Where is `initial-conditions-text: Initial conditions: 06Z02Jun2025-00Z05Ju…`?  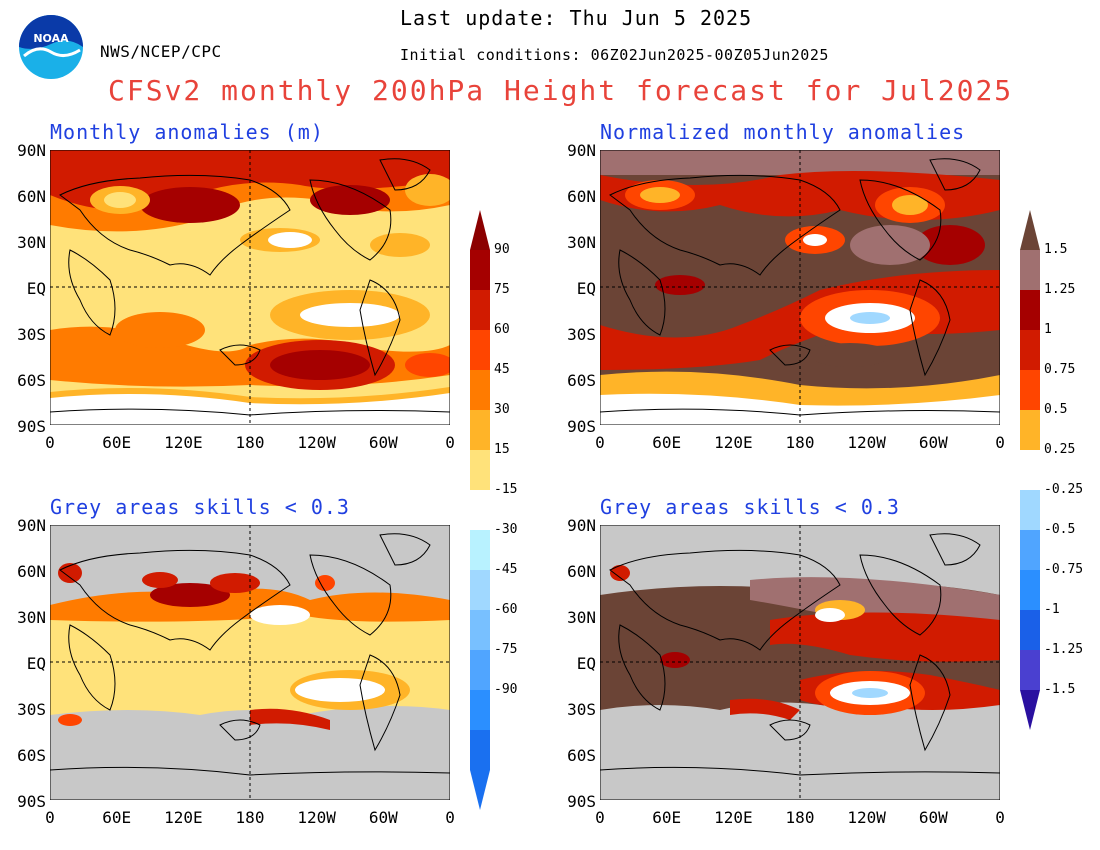 initial-conditions-text: Initial conditions: 06Z02Jun2025-00Z05Ju… is located at coordinates (614, 55).